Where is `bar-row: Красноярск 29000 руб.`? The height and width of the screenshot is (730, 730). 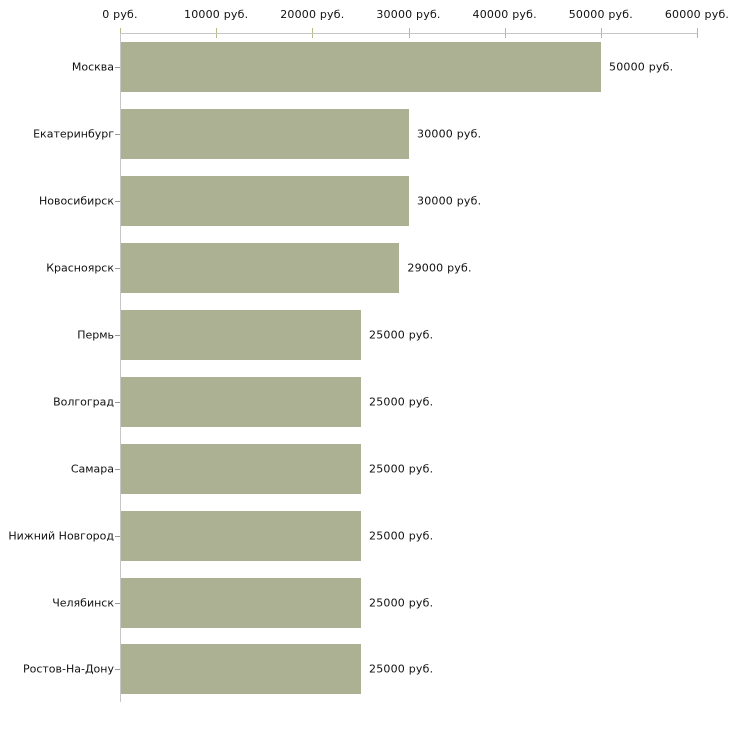 bar-row: Красноярск 29000 руб. is located at coordinates (371, 268).